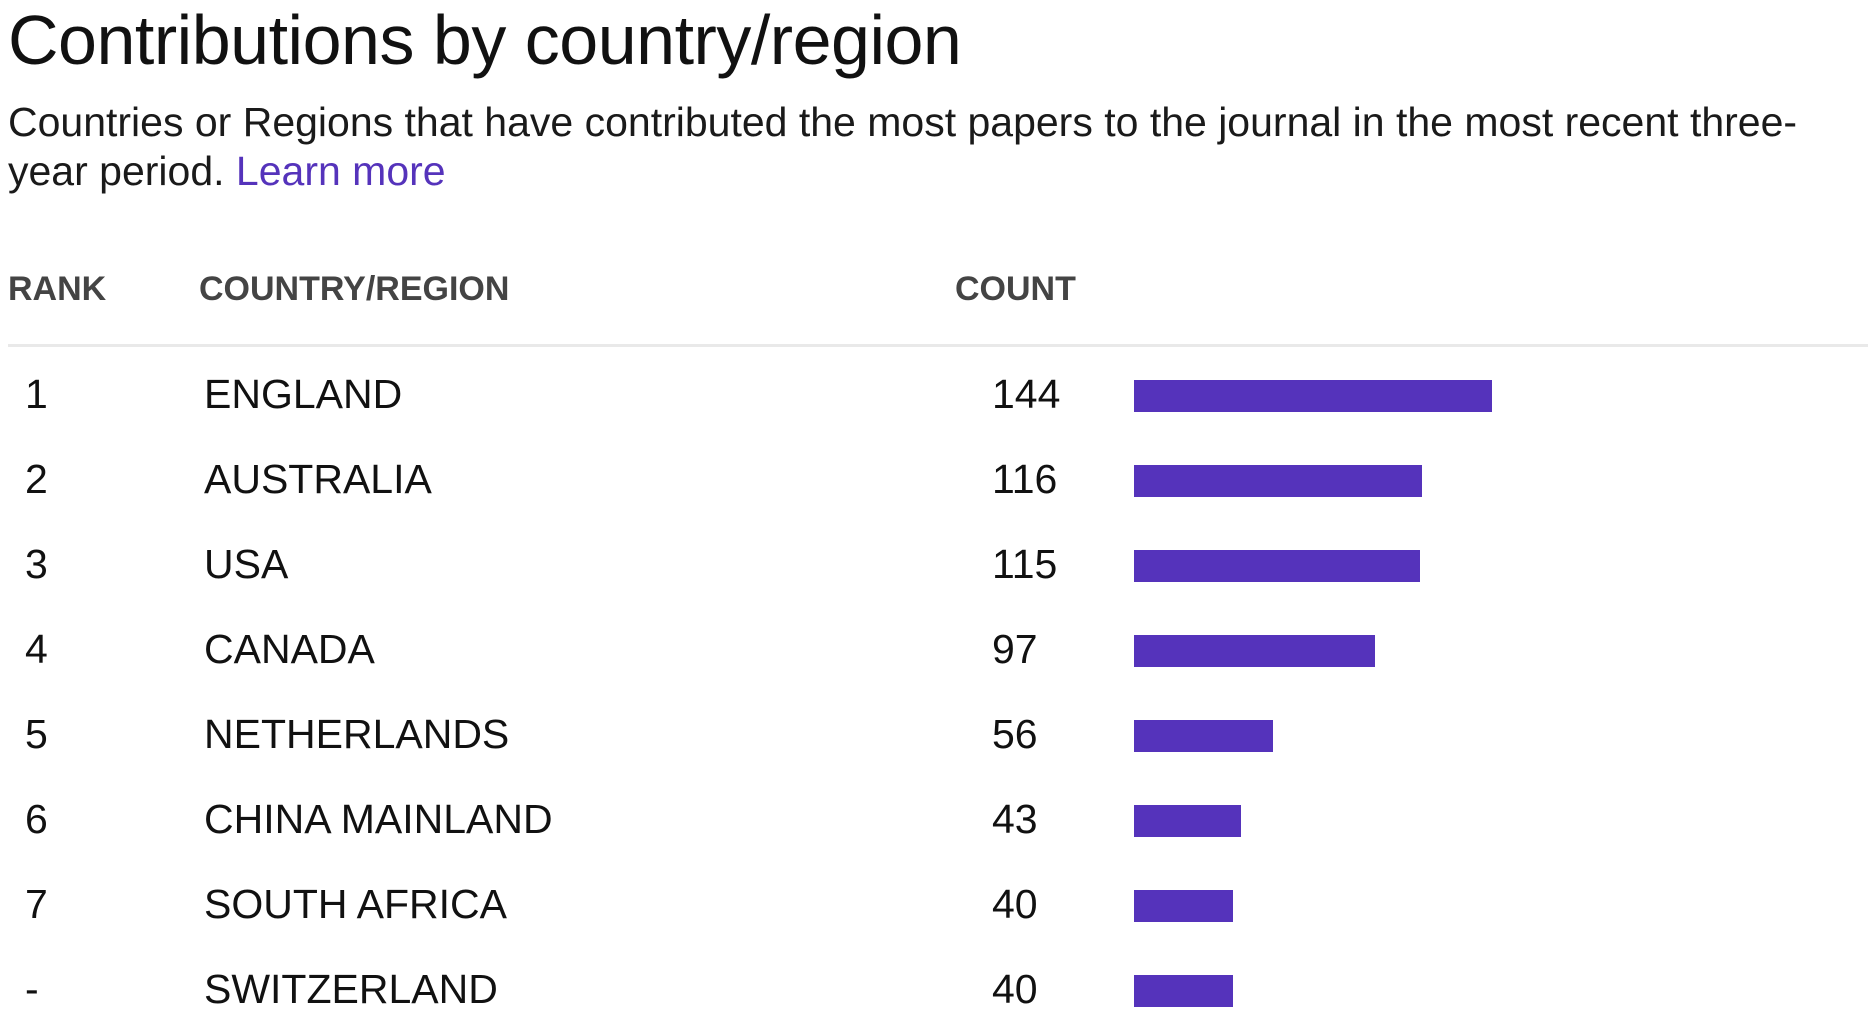 This screenshot has width=1868, height=1032. Describe the element at coordinates (485, 40) in the screenshot. I see `page-title: Contributions by country/region` at that location.